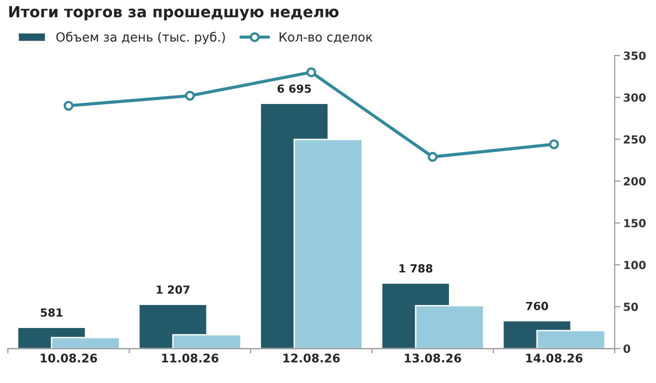 The height and width of the screenshot is (383, 656). What do you see at coordinates (190, 358) in the screenshot?
I see `x-tick-label: 11.08.26` at bounding box center [190, 358].